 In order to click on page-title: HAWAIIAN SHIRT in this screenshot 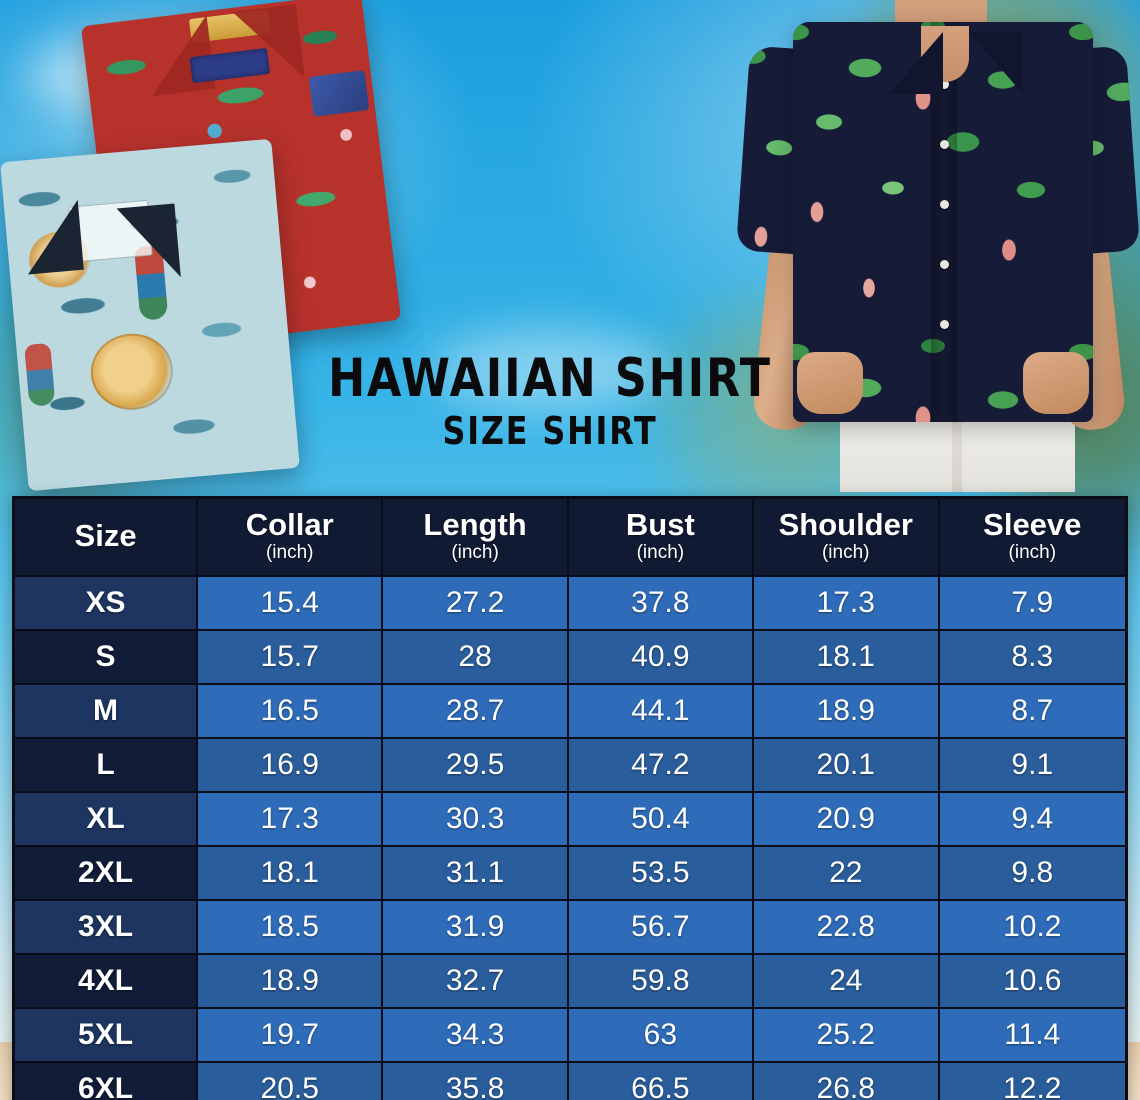, I will do `click(550, 378)`.